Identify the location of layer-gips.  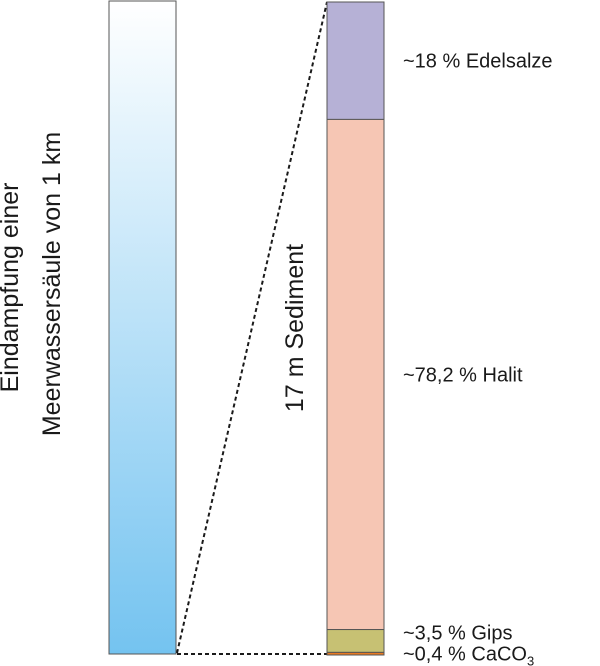
(355, 641).